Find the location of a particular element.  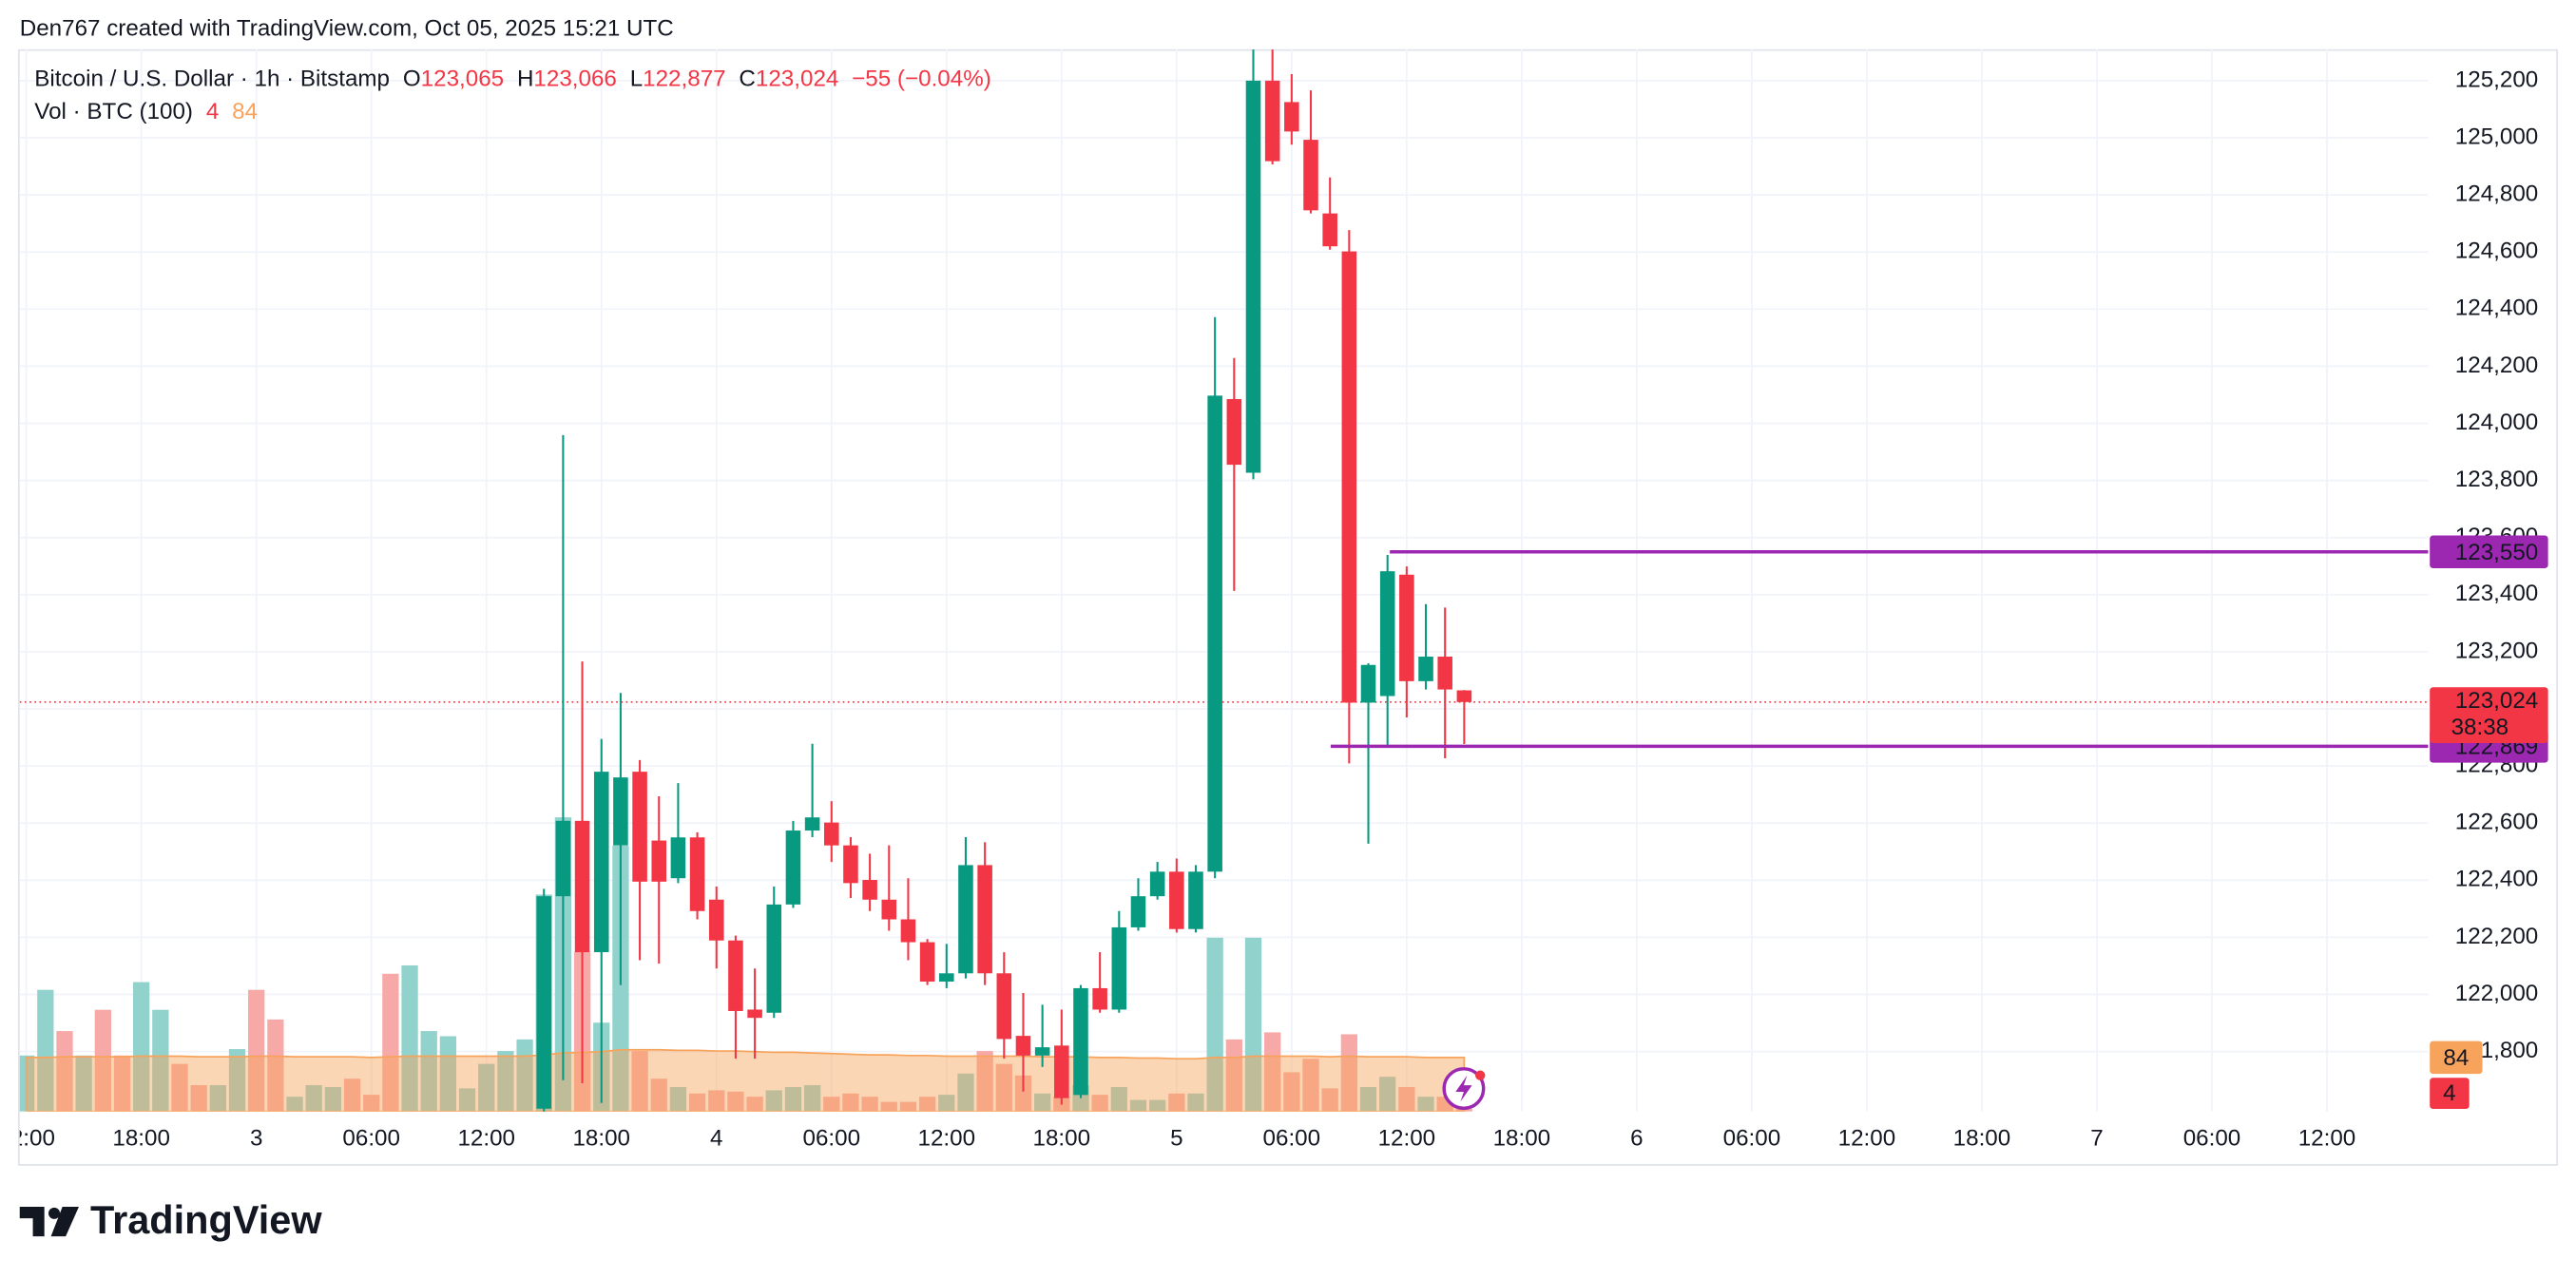

brand-logo: TradingView is located at coordinates (171, 1219).